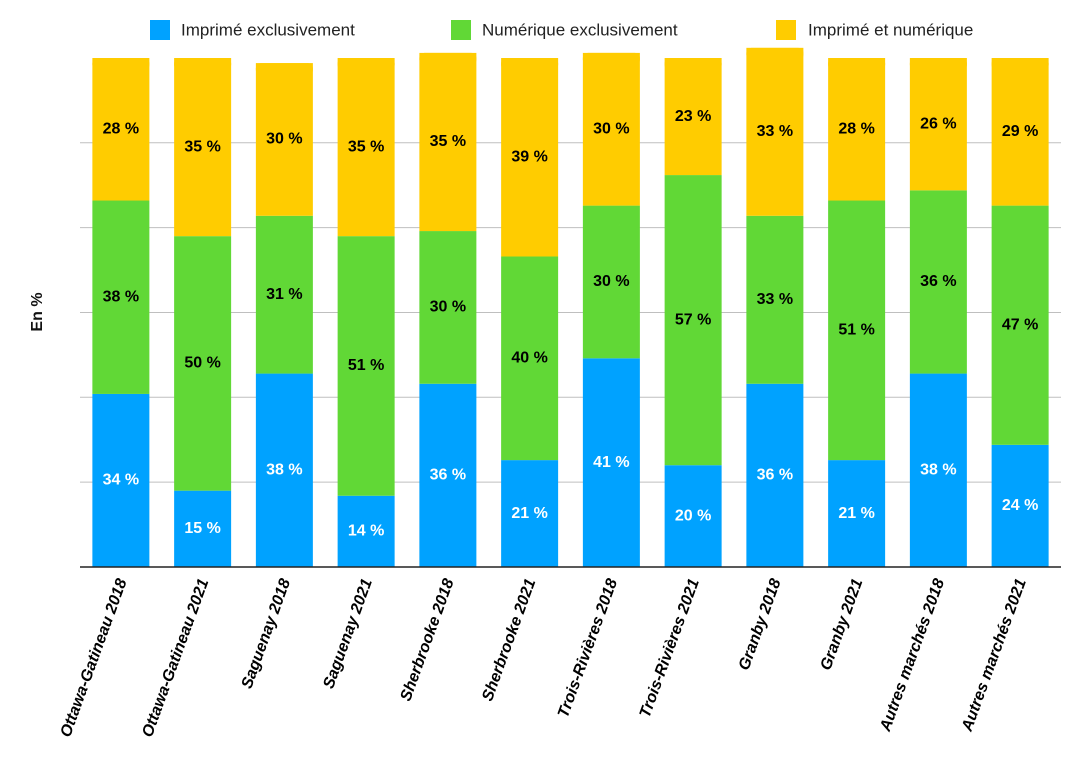 This screenshot has width=1069, height=771. What do you see at coordinates (37, 311) in the screenshot?
I see `y-axis-label: En %` at bounding box center [37, 311].